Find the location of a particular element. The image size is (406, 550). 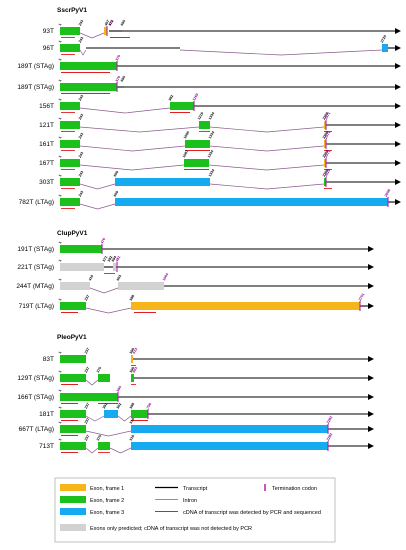

position-number: 590 is located at coordinates (132, 350).